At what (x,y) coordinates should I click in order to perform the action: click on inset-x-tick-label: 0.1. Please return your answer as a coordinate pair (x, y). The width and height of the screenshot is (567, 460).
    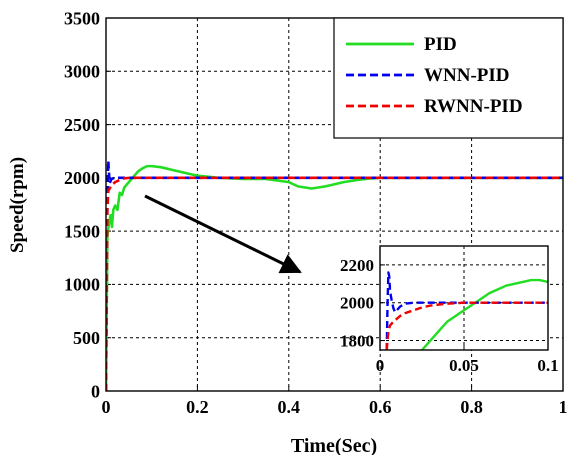
    Looking at the image, I should click on (547, 365).